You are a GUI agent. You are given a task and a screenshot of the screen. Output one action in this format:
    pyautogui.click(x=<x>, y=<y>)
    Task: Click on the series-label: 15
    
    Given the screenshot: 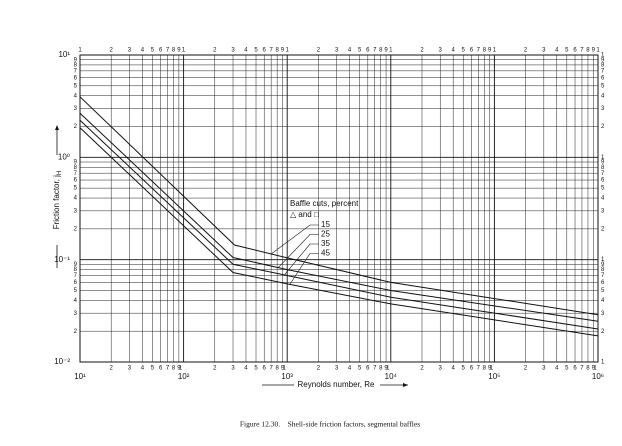 What is the action you would take?
    pyautogui.click(x=325, y=224)
    